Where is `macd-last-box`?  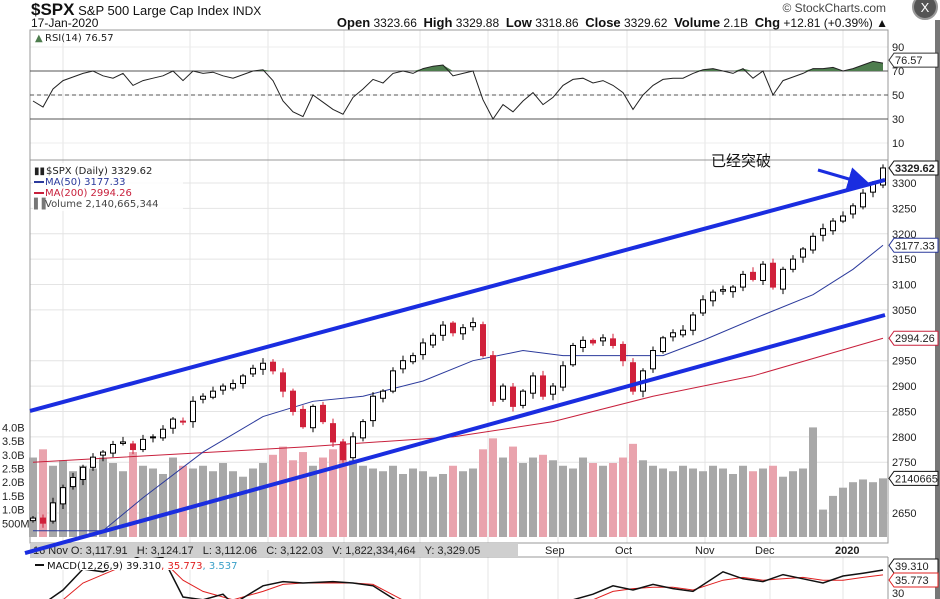
macd-last-box is located at coordinates (913, 566).